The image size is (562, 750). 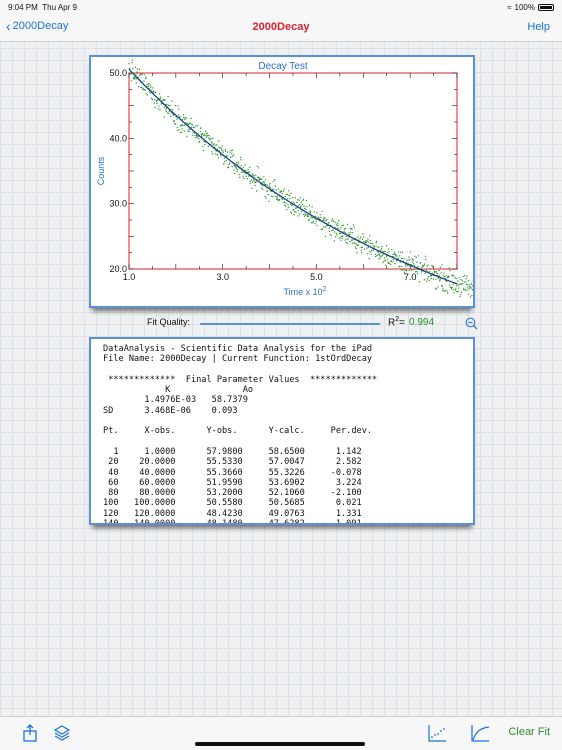 I want to click on curve-fit-icon, so click(x=480, y=733).